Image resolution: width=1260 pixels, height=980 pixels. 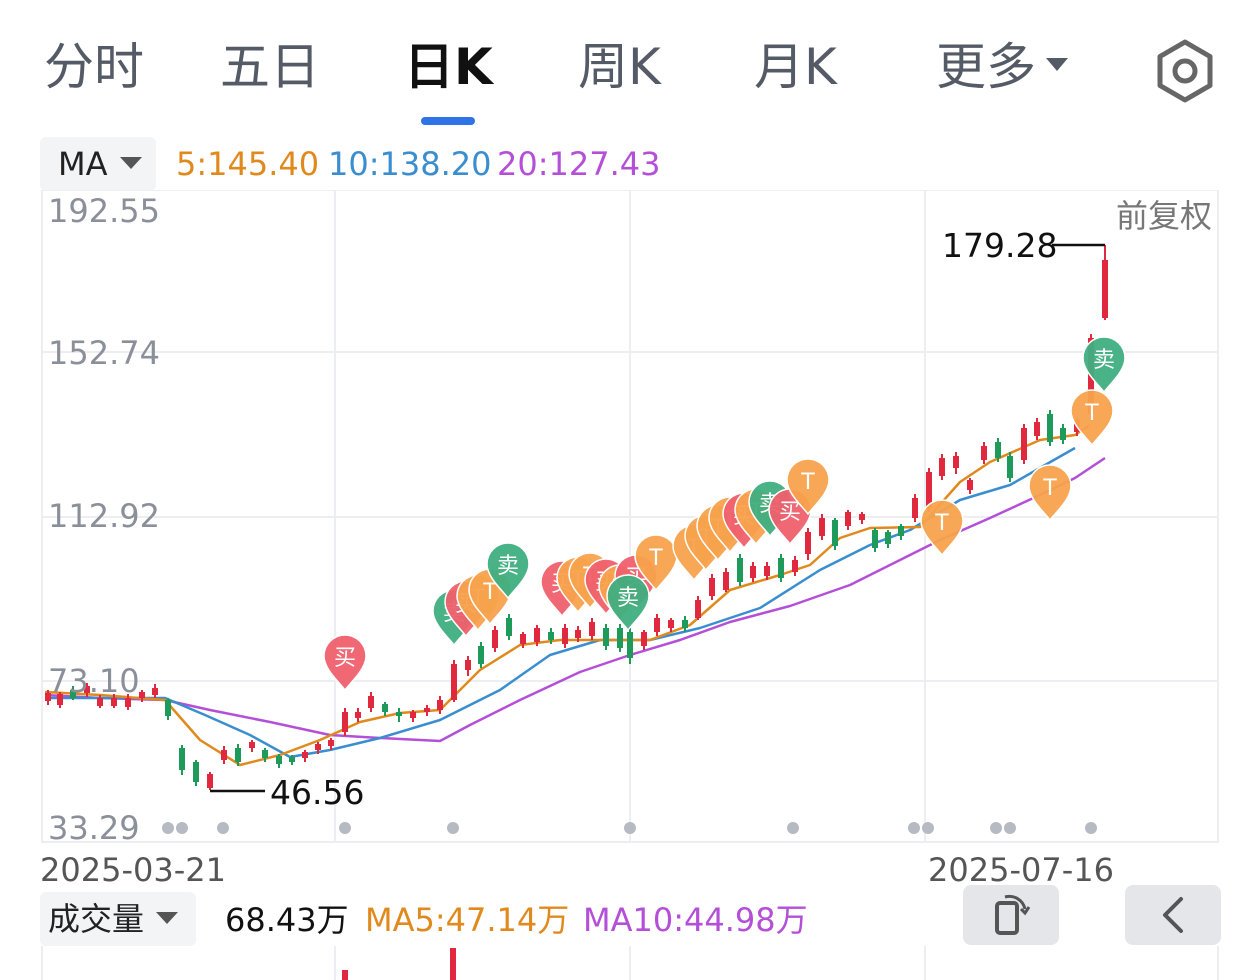 I want to click on tab-monthly-k: 月K, so click(x=795, y=67).